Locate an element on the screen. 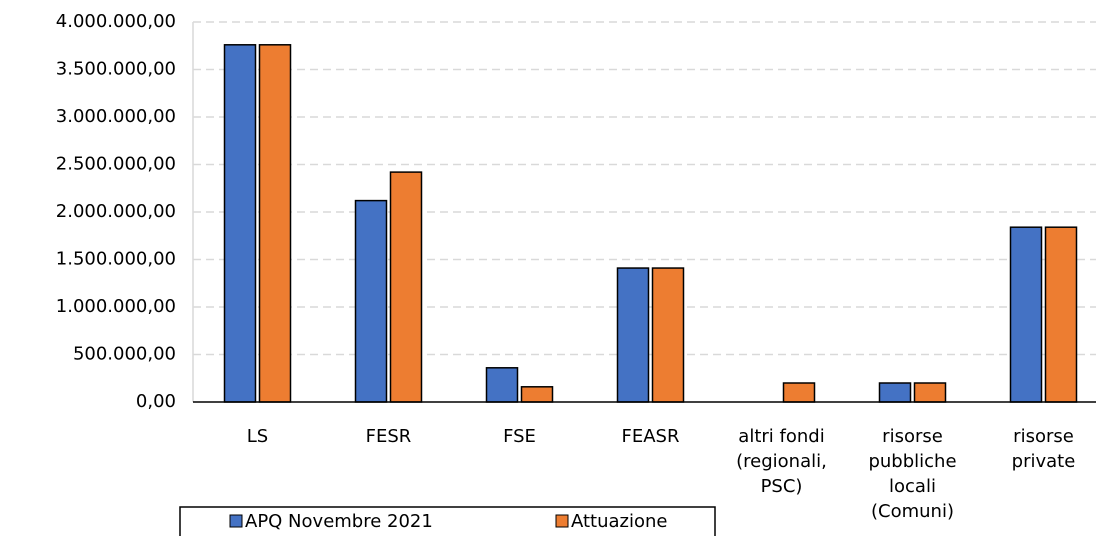  y-tick-label: 3.500.000,00 is located at coordinates (116, 69).